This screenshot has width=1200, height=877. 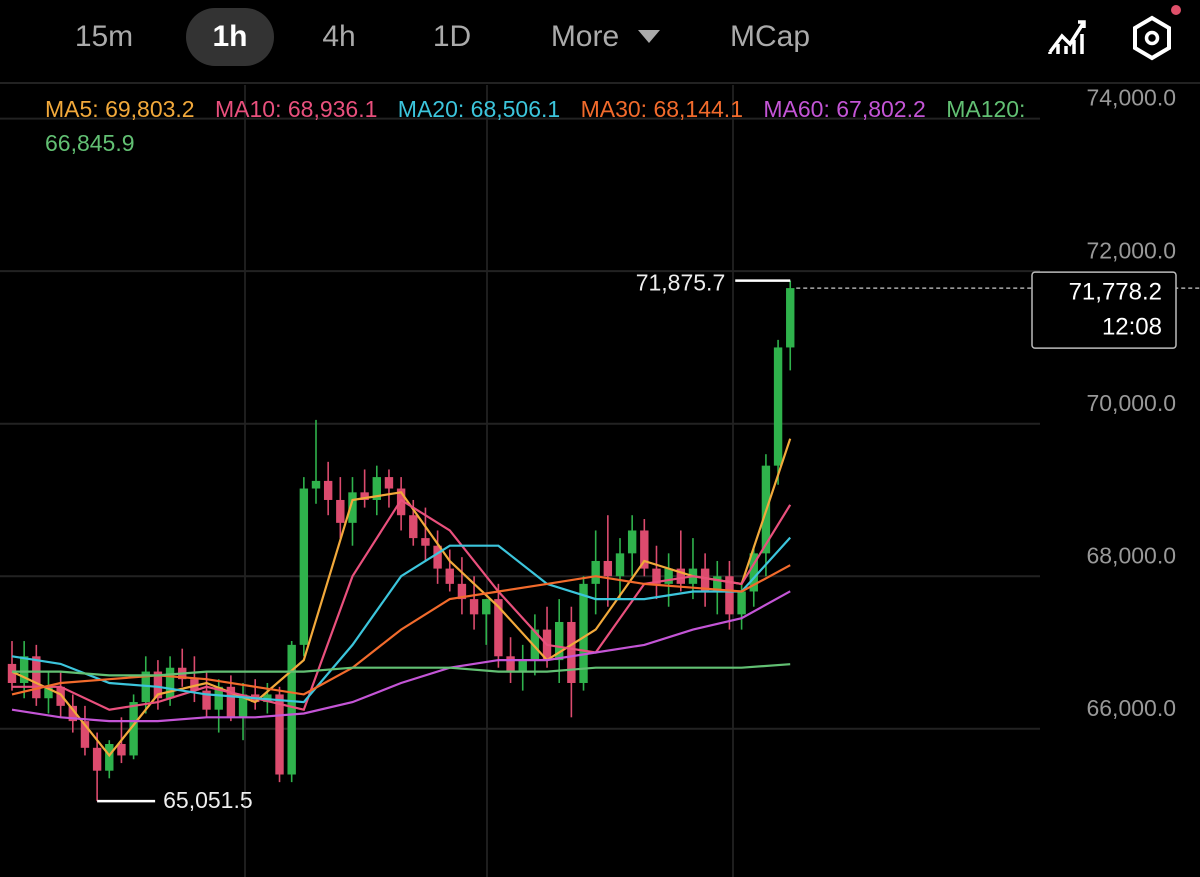 I want to click on timeframe-tab: 1h, so click(x=229, y=36).